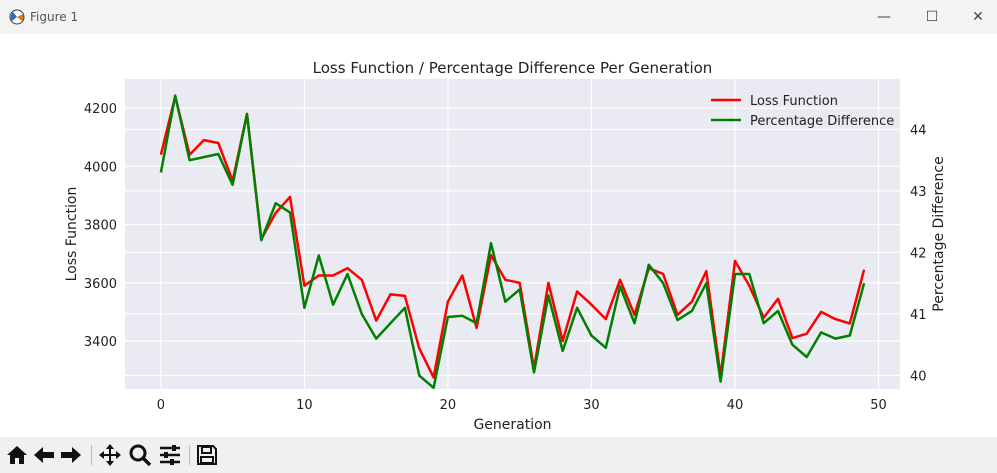 The image size is (997, 473). What do you see at coordinates (100, 342) in the screenshot?
I see `y-tick-label-left: 3400` at bounding box center [100, 342].